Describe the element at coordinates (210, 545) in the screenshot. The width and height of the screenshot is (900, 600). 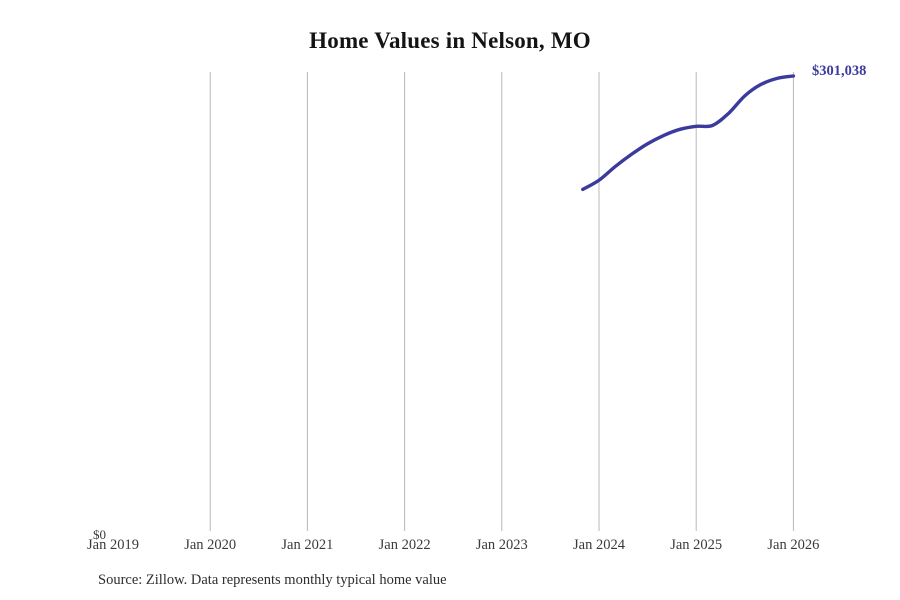
I see `x-tick-label-jan-2020: Jan 2020` at that location.